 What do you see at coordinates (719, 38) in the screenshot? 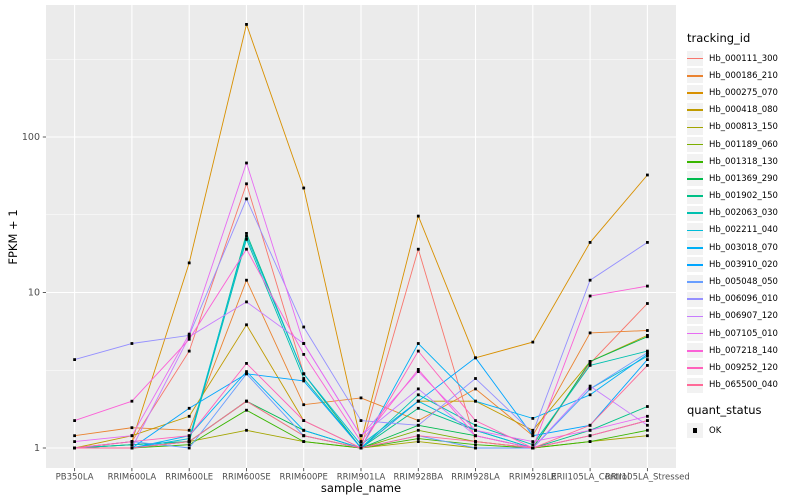
I see `legend-tracking-title: tracking_id` at bounding box center [719, 38].